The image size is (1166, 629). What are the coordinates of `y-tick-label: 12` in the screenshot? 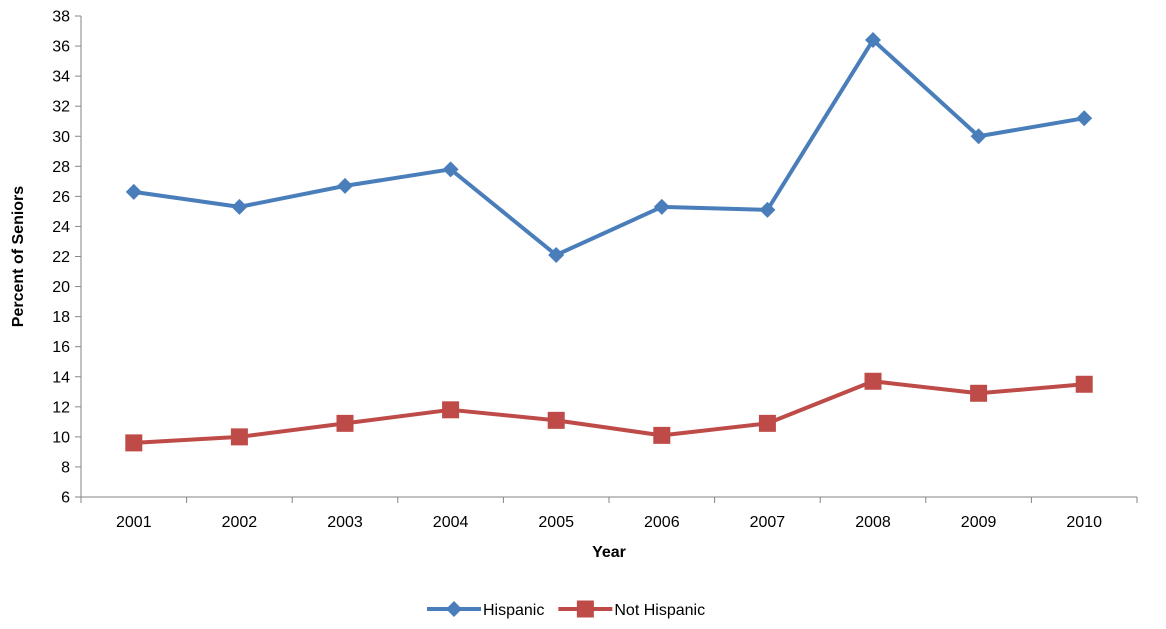 It's located at (61, 407).